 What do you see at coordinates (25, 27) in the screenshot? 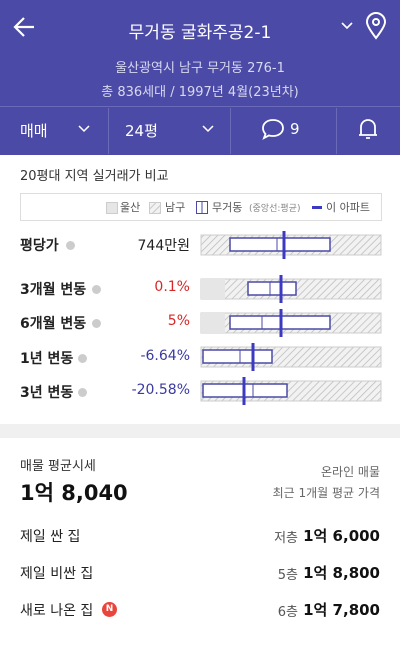
I see `back-button` at bounding box center [25, 27].